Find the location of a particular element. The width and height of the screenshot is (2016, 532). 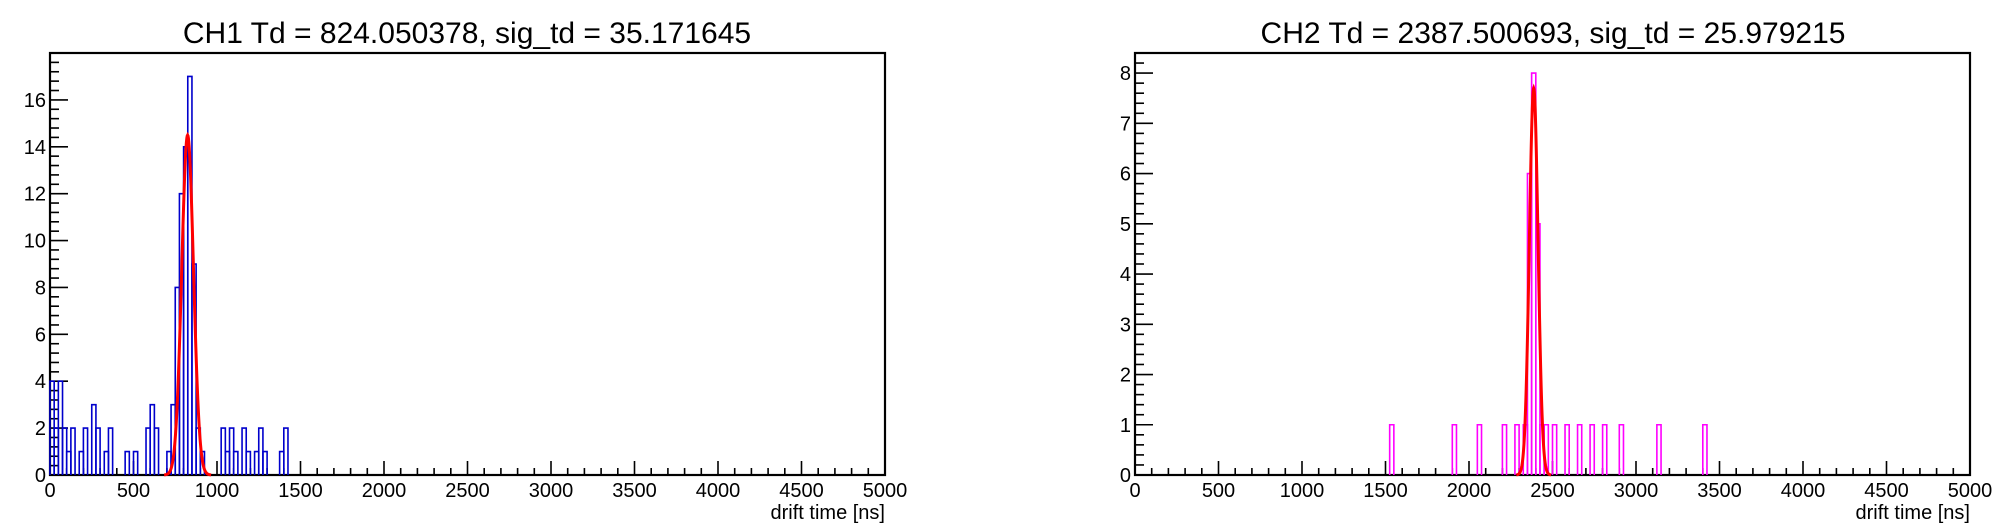

chart-title: CH2 Td = 2387.500693, sig_td = 25.979215 is located at coordinates (1553, 33).